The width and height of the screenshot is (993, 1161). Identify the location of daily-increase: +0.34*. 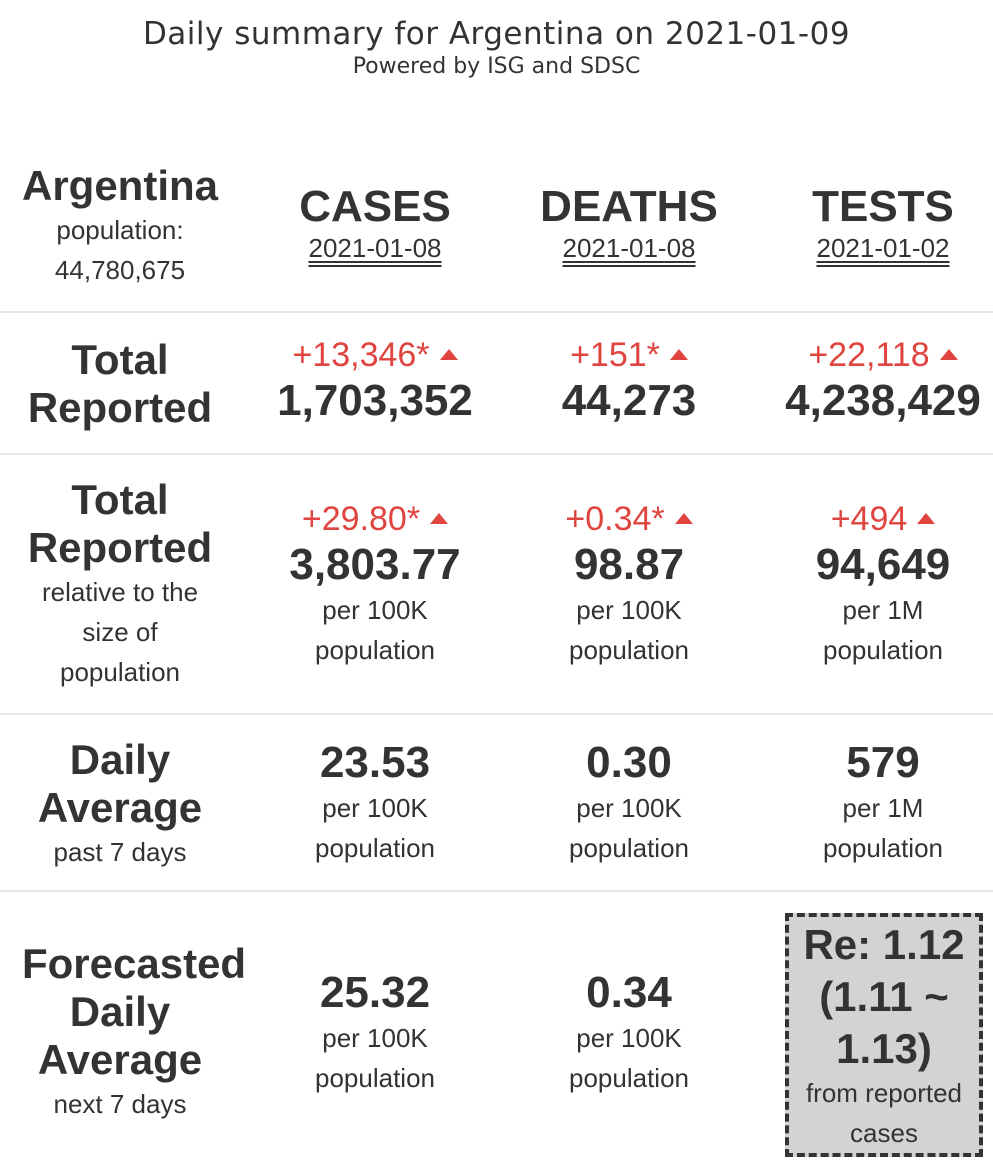
(629, 519).